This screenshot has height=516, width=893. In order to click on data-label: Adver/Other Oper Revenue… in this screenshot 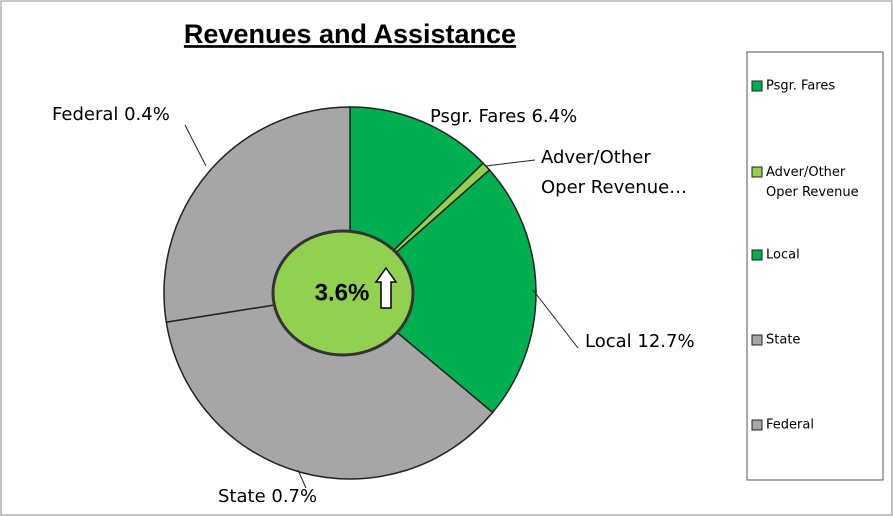, I will do `click(614, 172)`.